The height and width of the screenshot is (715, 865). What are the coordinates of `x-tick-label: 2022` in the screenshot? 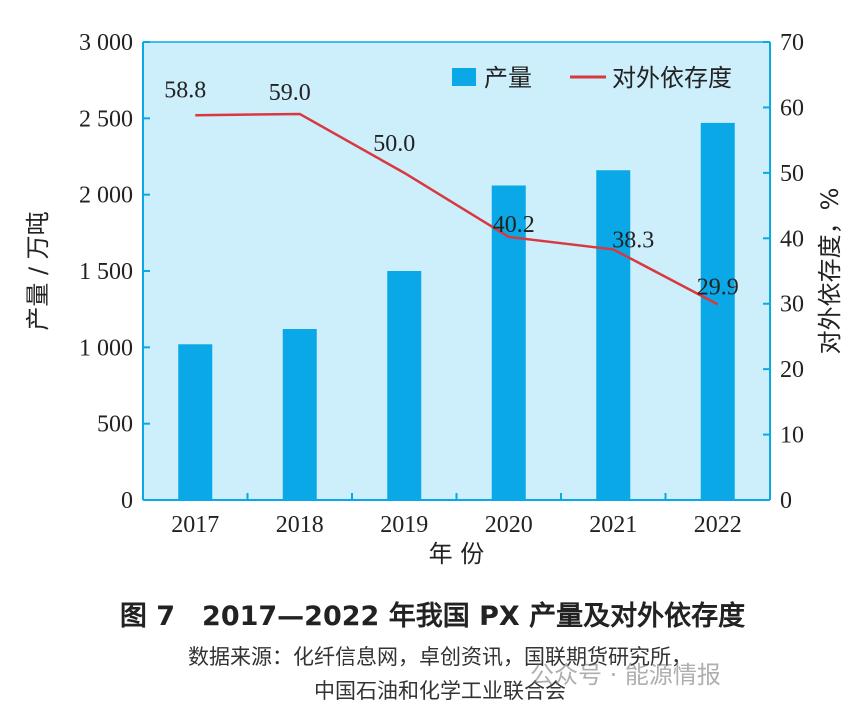 It's located at (718, 525).